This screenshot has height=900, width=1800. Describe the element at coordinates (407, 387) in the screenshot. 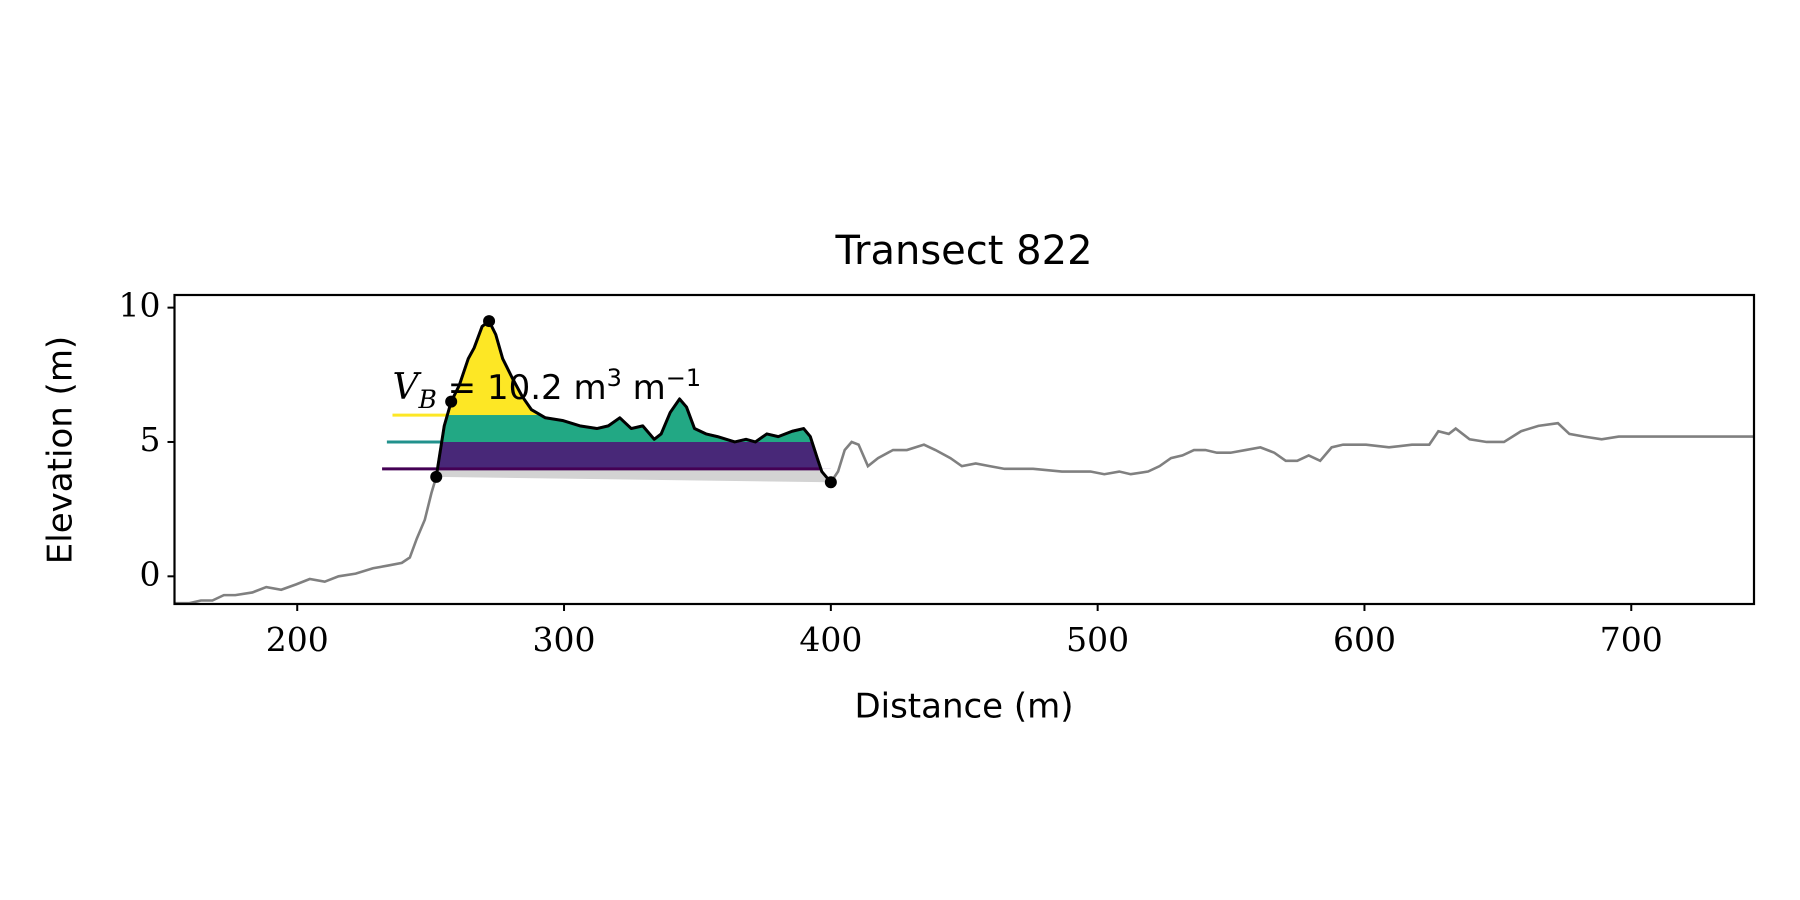

I see `annotation-part: V` at that location.